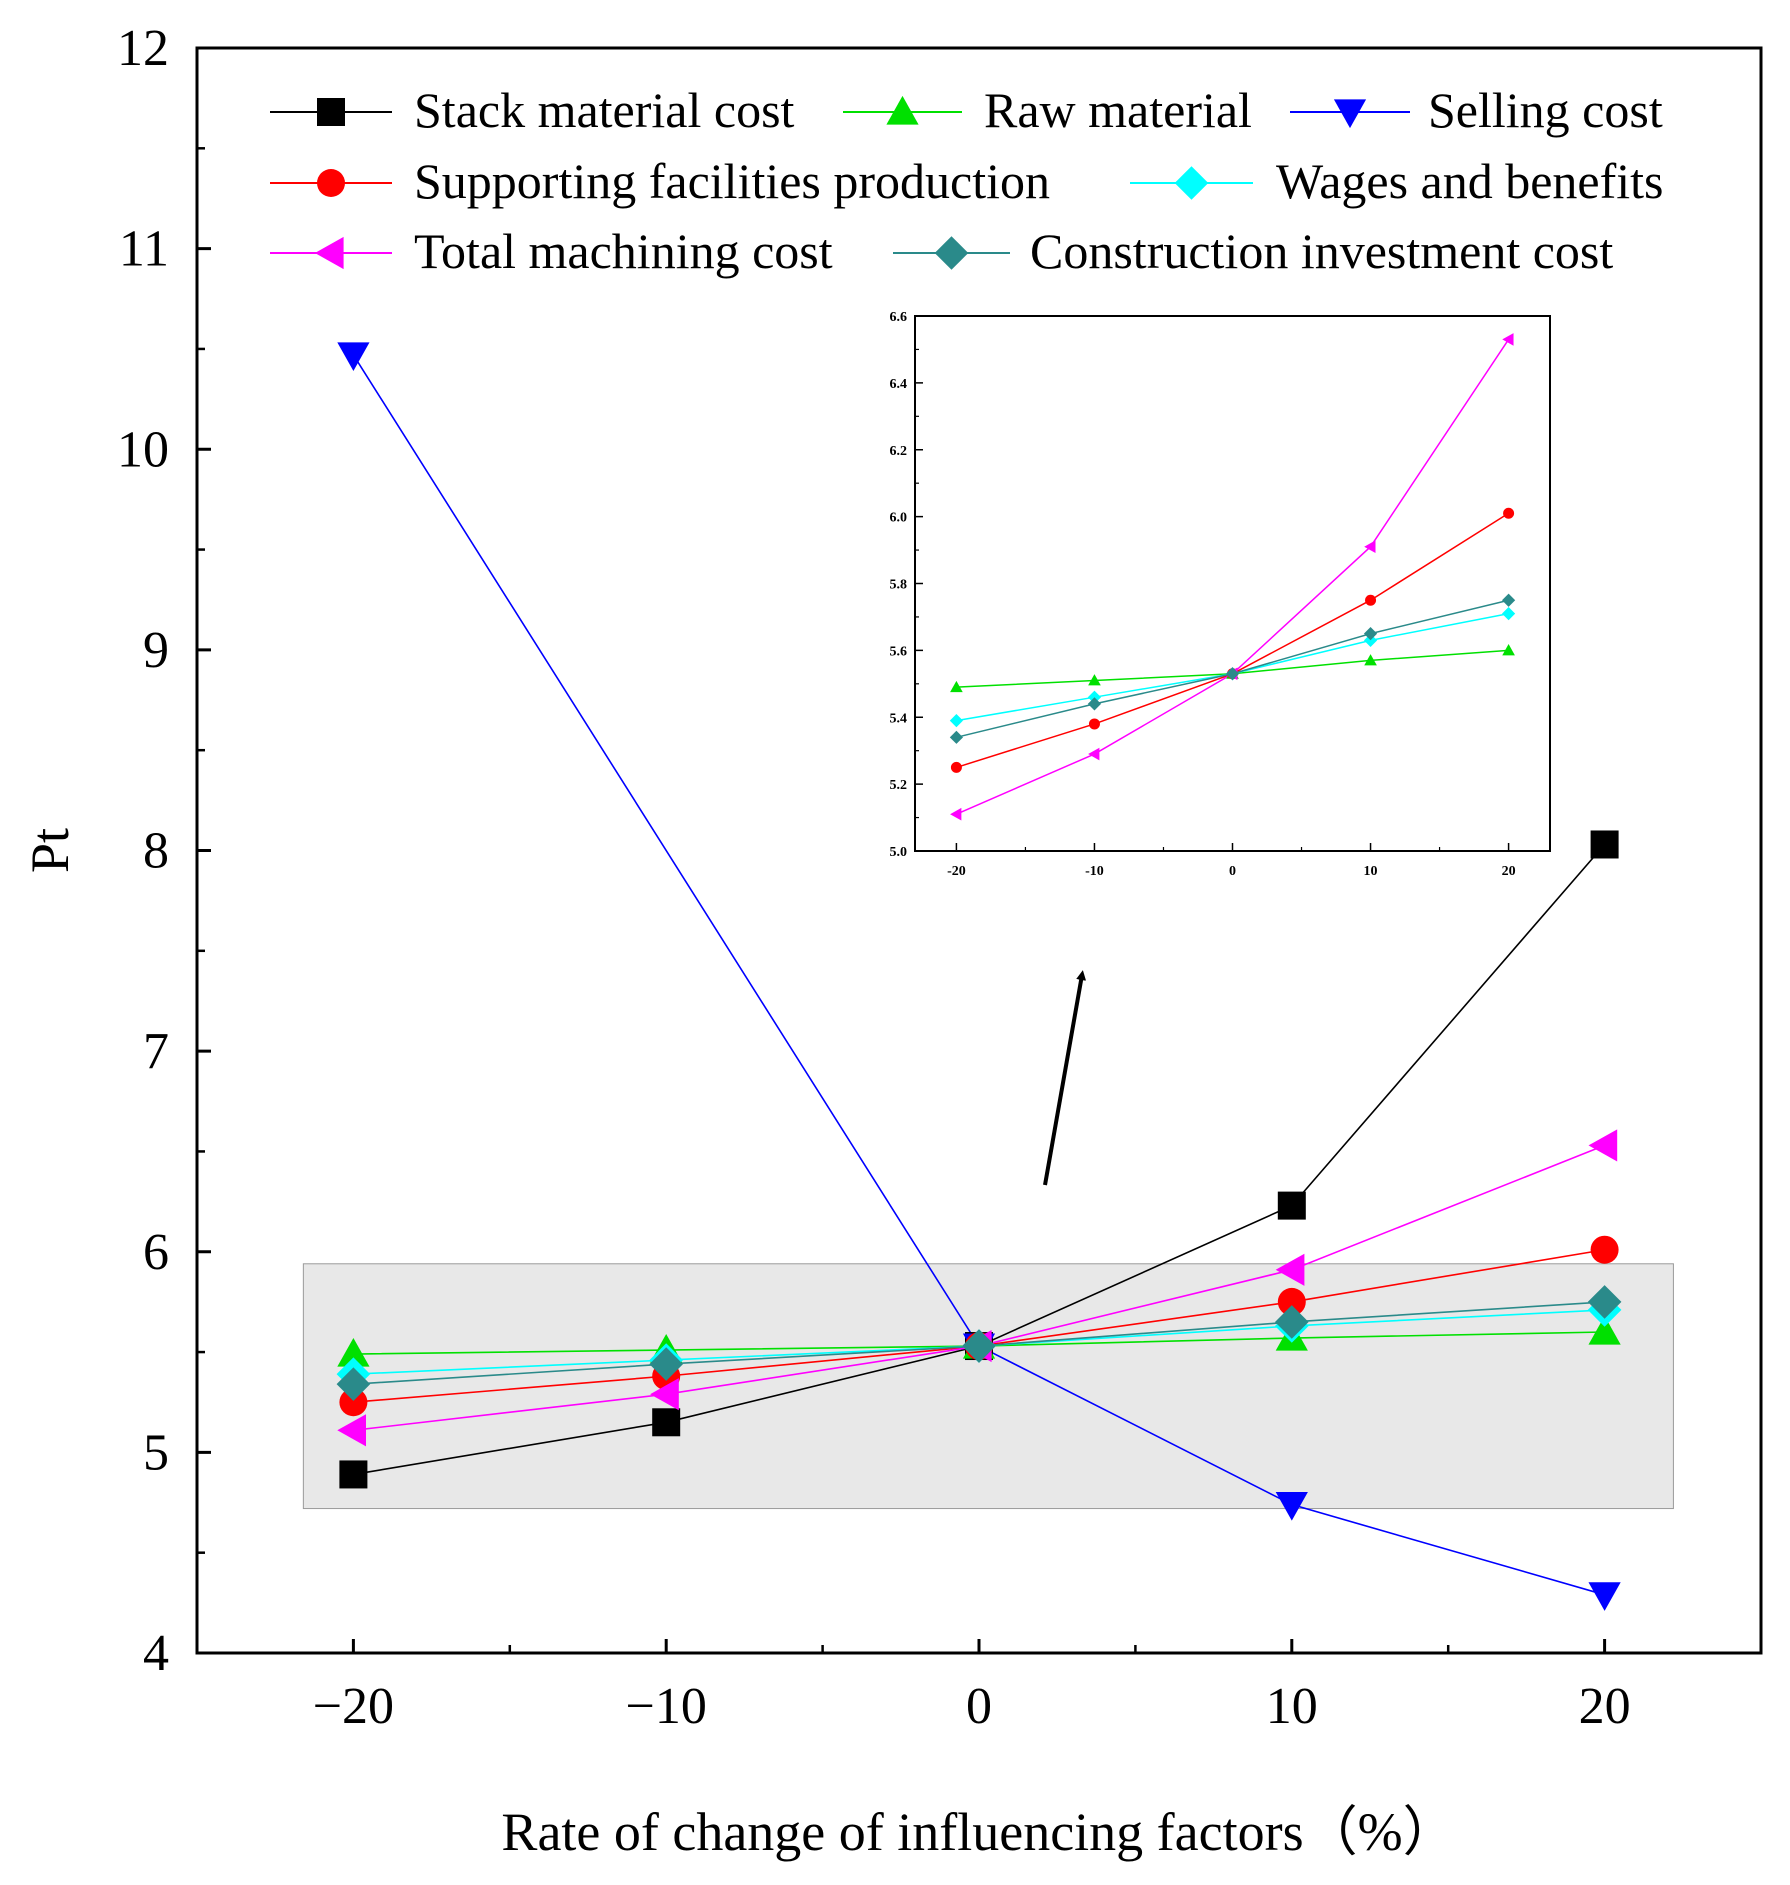 The height and width of the screenshot is (1885, 1790). What do you see at coordinates (979, 1706) in the screenshot?
I see `x-tick-label: 0` at bounding box center [979, 1706].